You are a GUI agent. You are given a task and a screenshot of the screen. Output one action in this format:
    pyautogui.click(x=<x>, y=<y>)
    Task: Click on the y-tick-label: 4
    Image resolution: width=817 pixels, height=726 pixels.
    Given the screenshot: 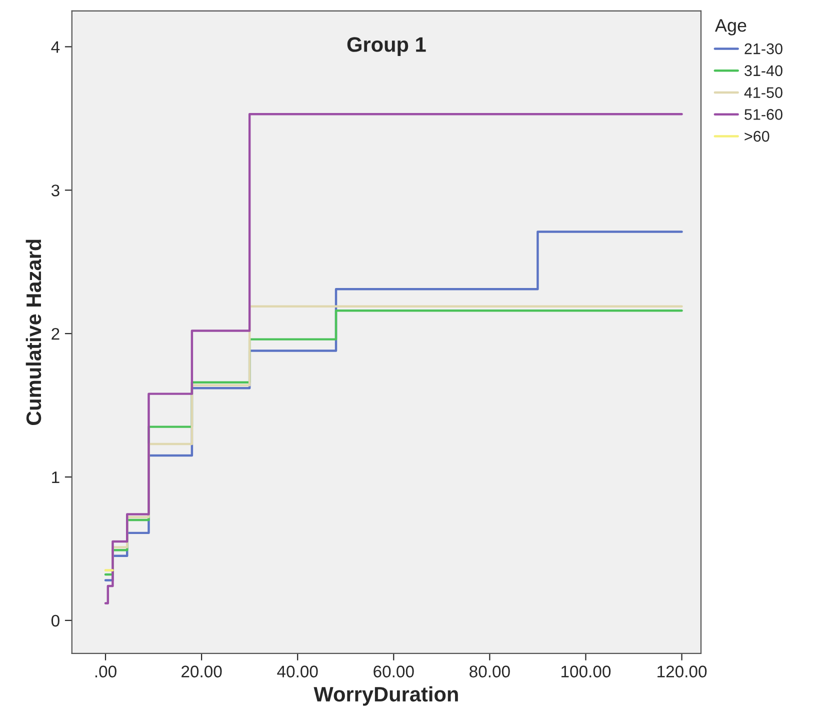 What is the action you would take?
    pyautogui.click(x=55, y=47)
    